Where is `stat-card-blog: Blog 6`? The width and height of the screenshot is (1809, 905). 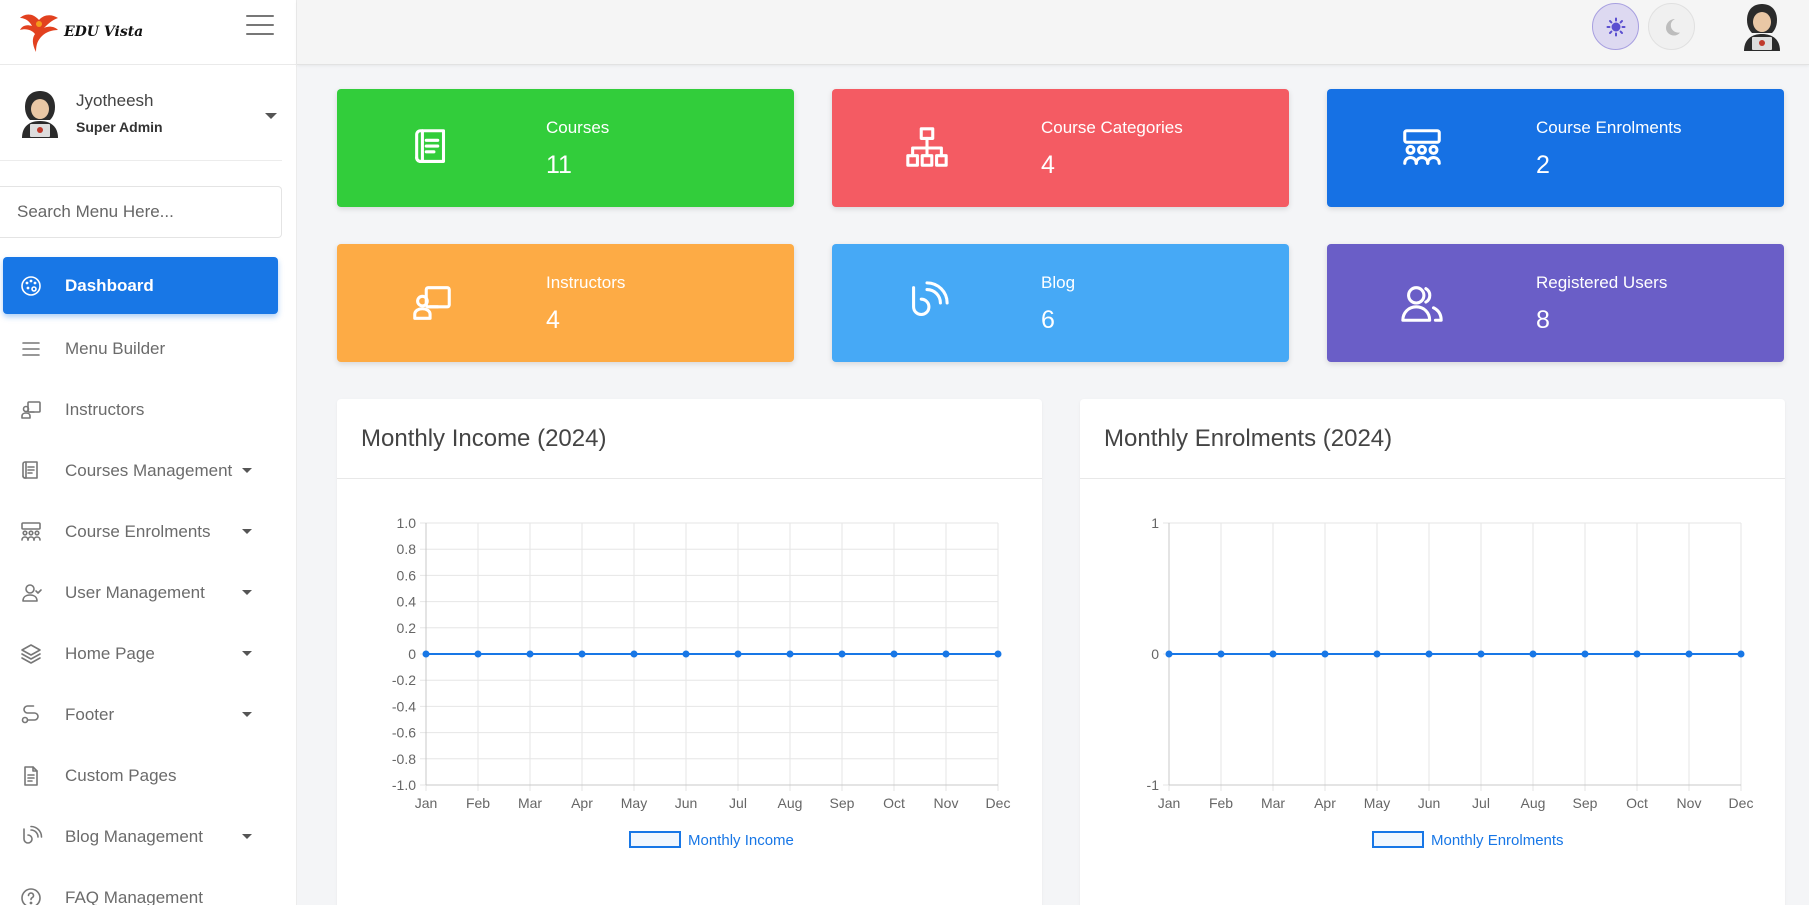
stat-card-blog: Blog 6 is located at coordinates (1060, 303).